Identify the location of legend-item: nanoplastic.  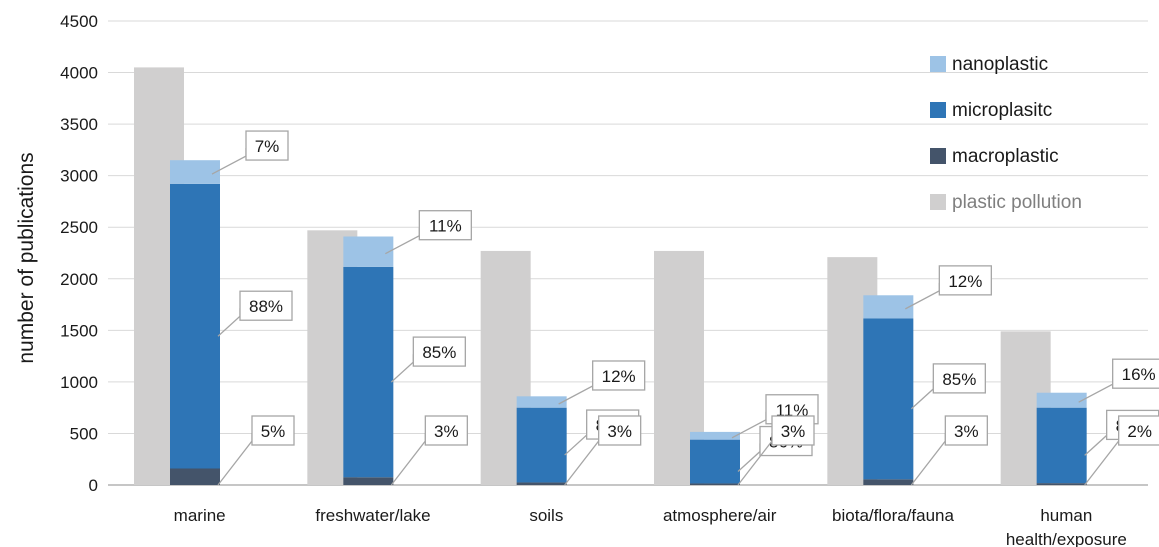
(989, 64).